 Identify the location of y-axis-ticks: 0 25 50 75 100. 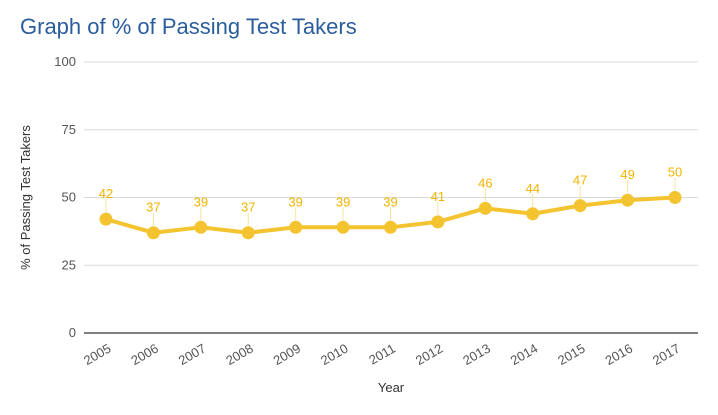
(65, 197).